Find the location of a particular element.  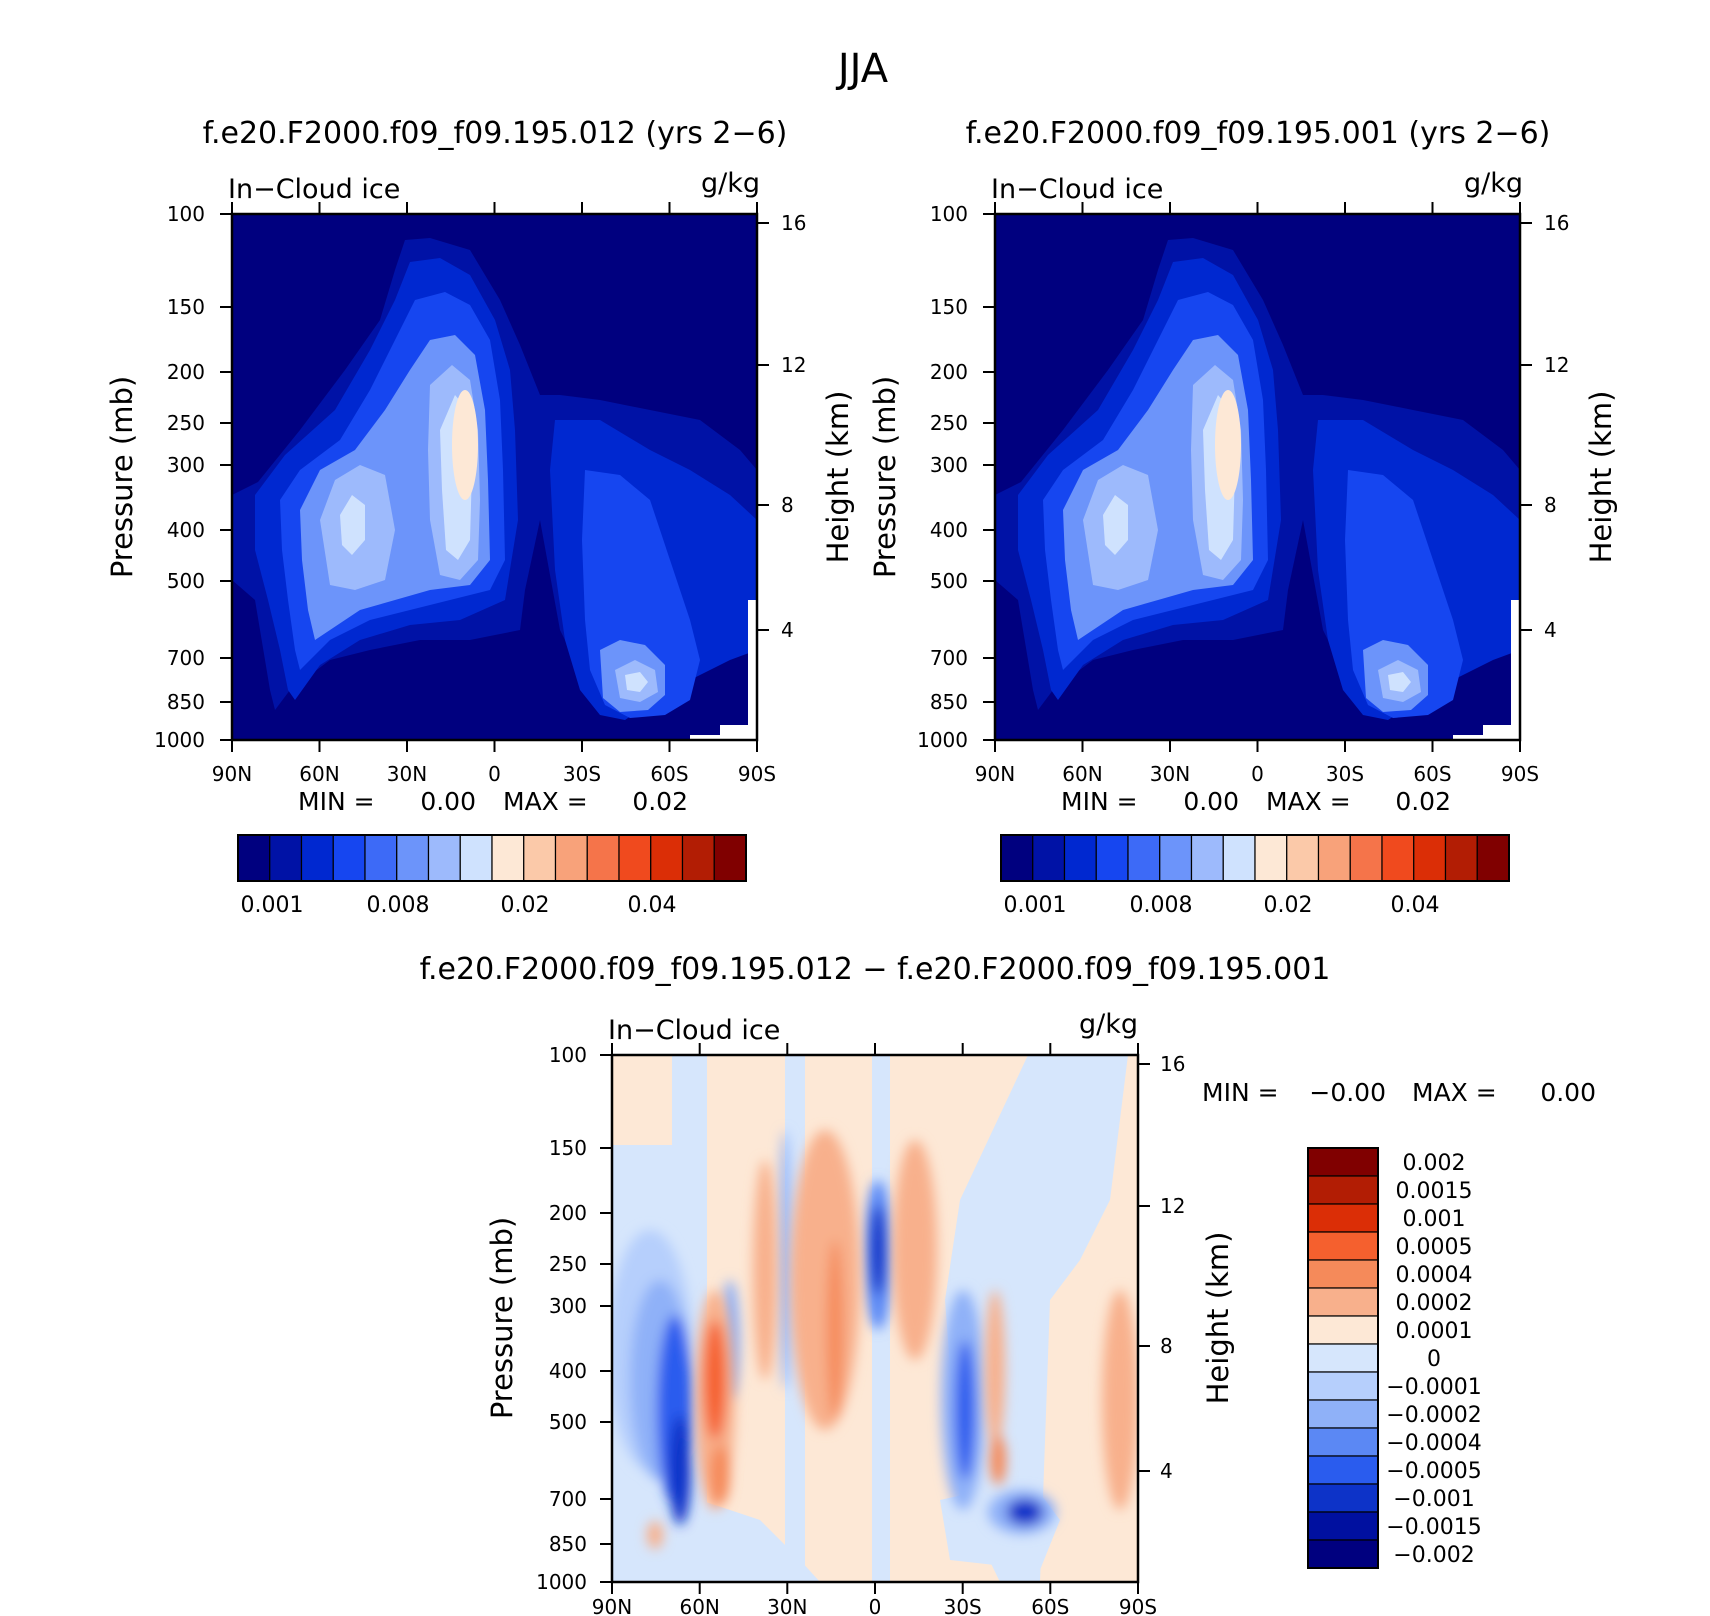

x-tick-label: 0 is located at coordinates (875, 1605).